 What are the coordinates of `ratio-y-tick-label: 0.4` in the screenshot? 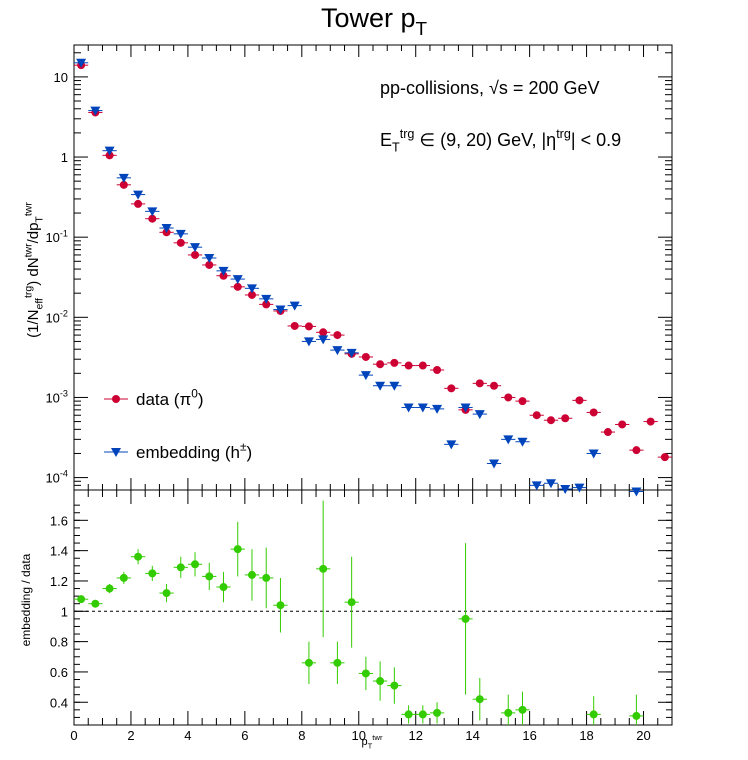 It's located at (59, 702).